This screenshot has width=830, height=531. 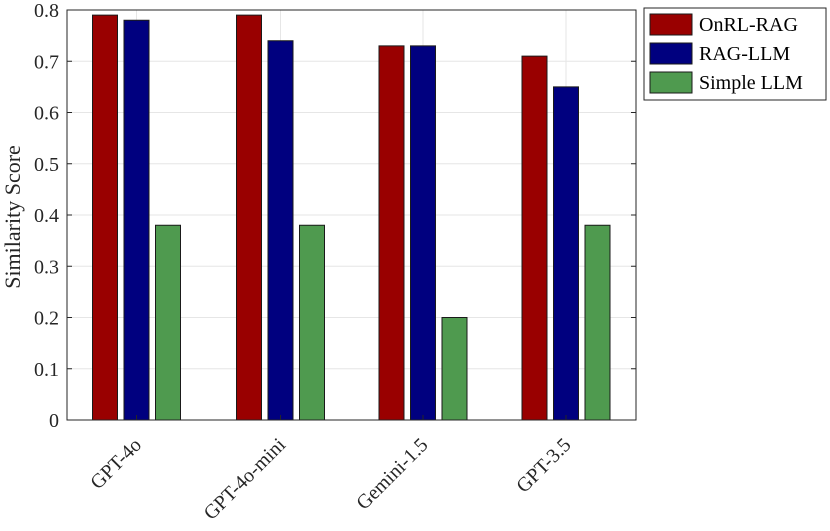 I want to click on y-tick-label: 0.6, so click(x=46, y=114).